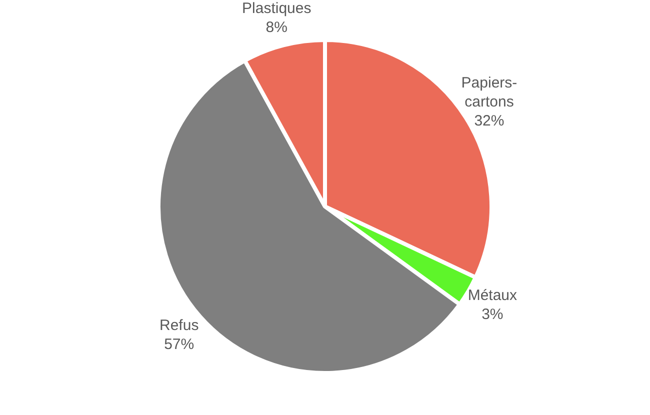  What do you see at coordinates (277, 27) in the screenshot?
I see `data-label: 8%` at bounding box center [277, 27].